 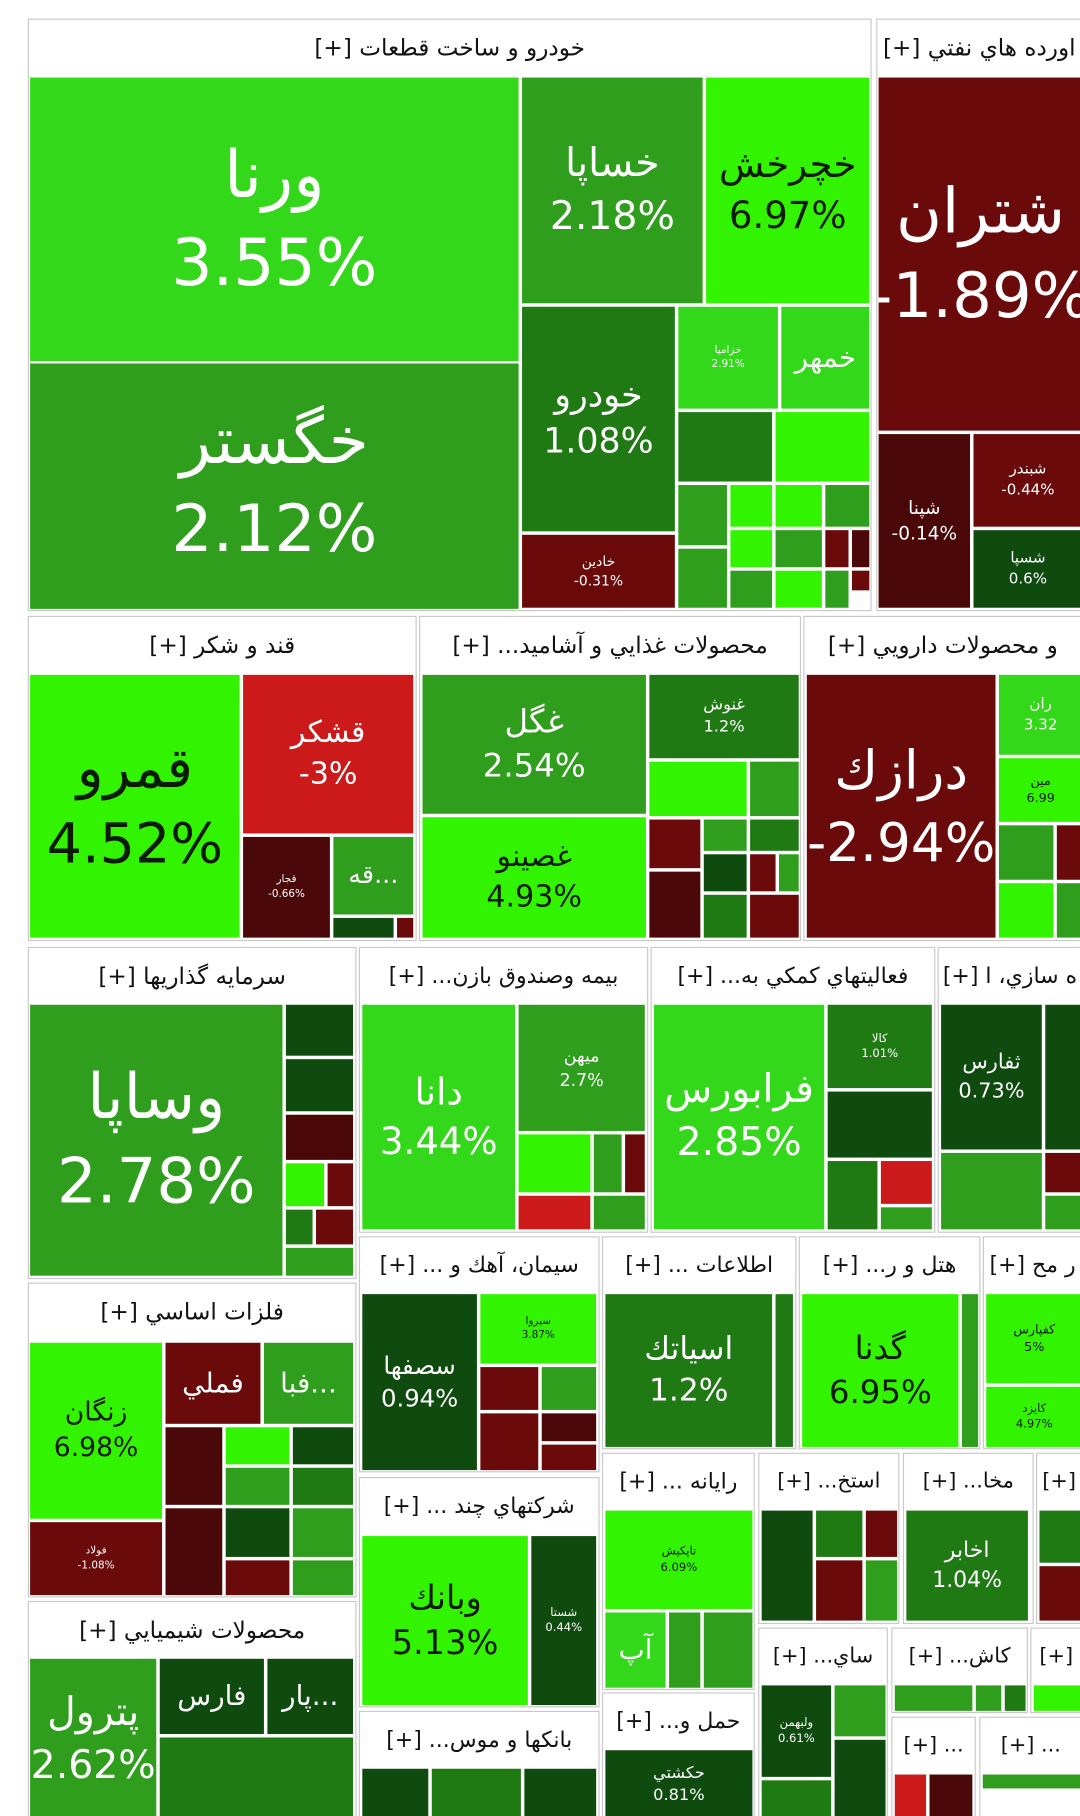 What do you see at coordinates (699, 1265) in the screenshot?
I see `sector-title: اطلاعات ... [+]` at bounding box center [699, 1265].